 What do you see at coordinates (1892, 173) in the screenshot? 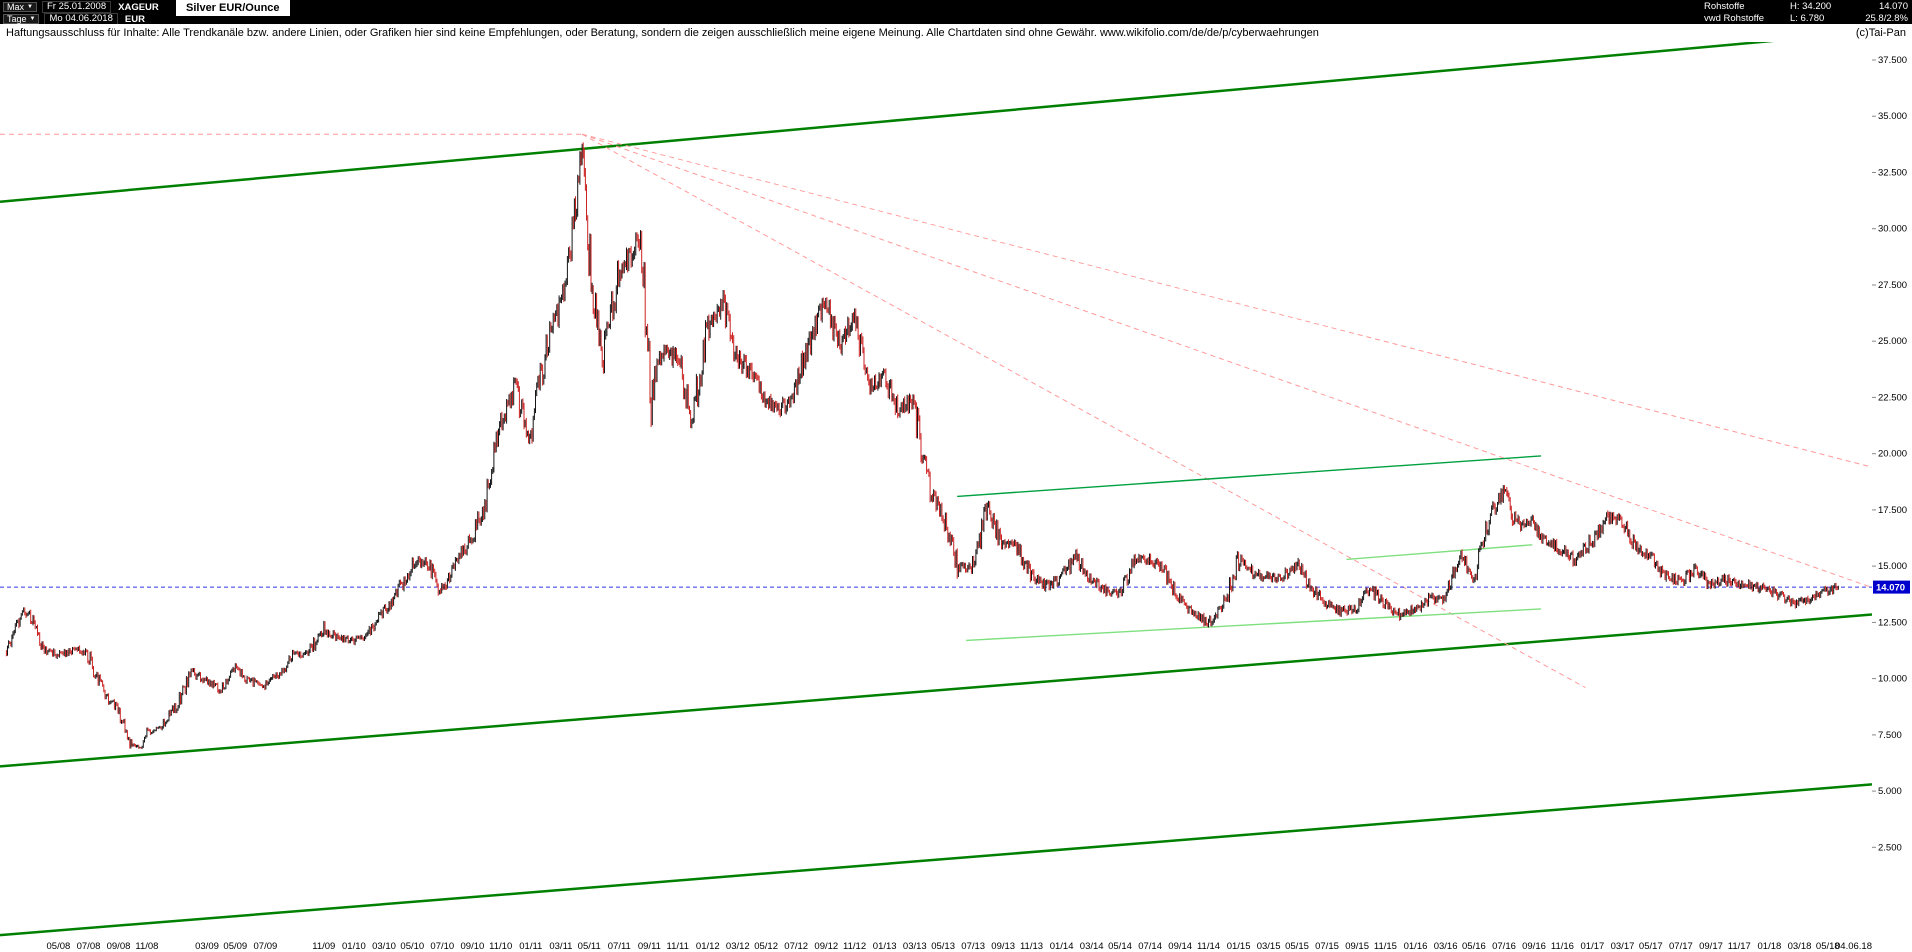
I see `y-axis-label: 32.500` at bounding box center [1892, 173].